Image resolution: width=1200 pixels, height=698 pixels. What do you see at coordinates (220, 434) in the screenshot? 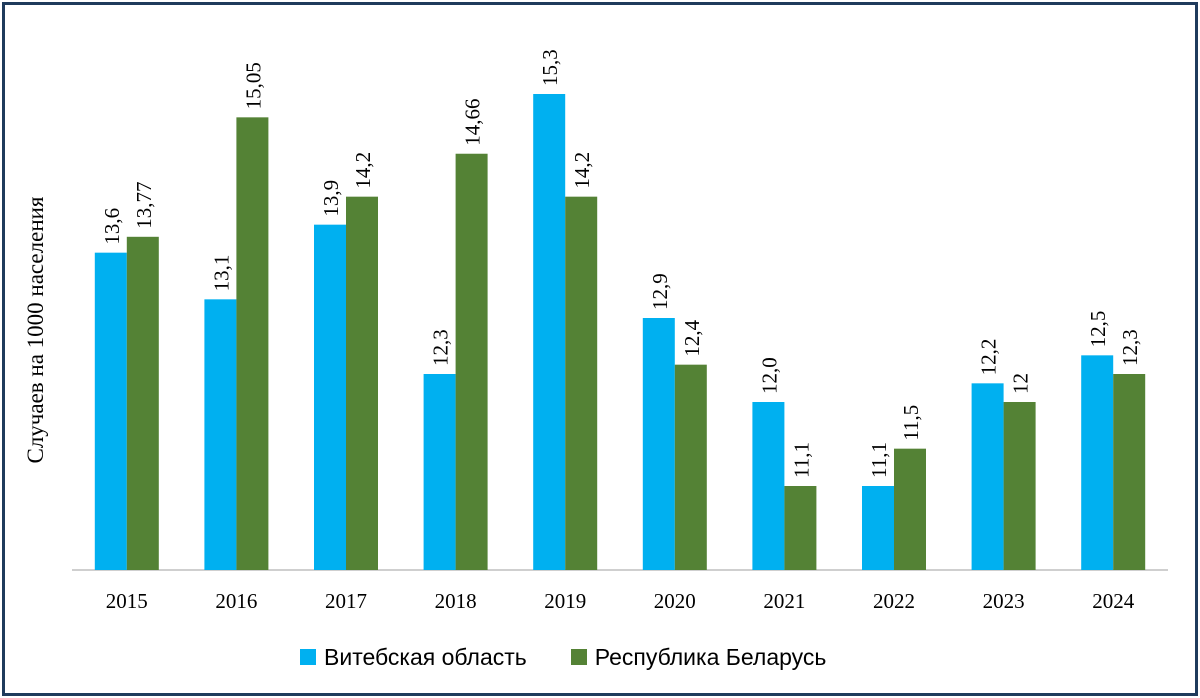
I see `bar-vitebsk-2016` at bounding box center [220, 434].